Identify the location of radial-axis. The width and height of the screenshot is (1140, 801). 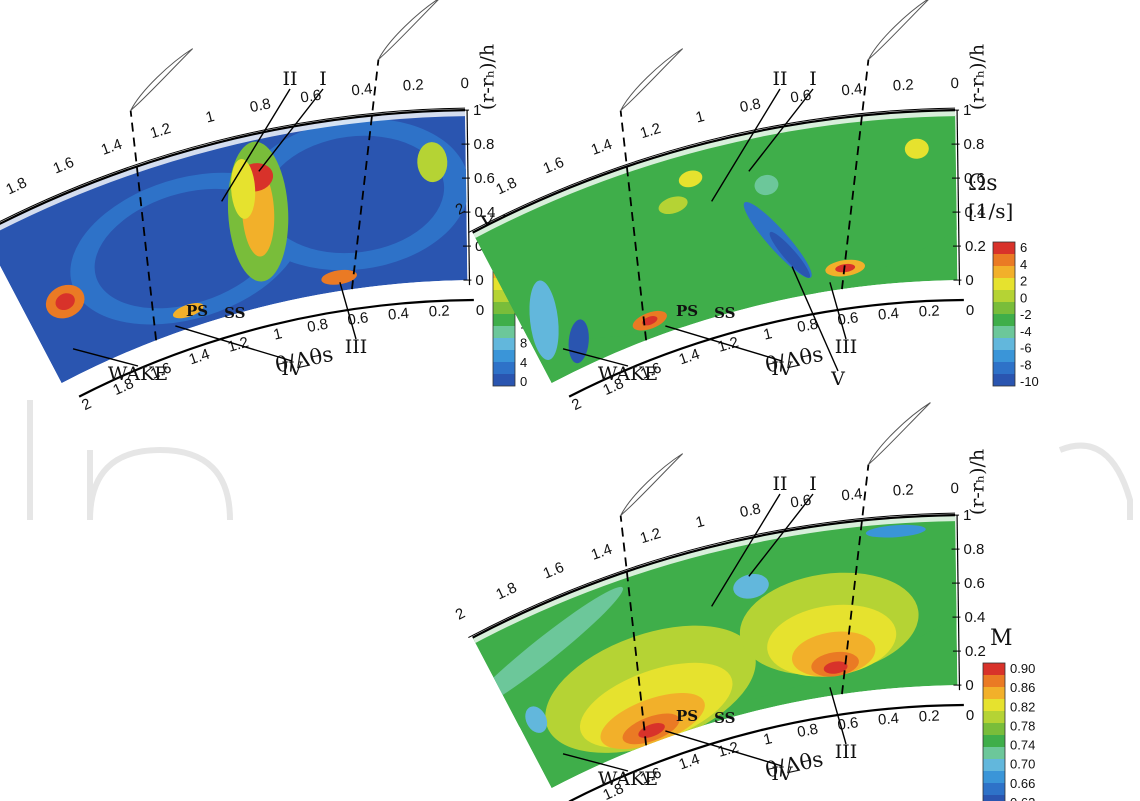
(468, 198).